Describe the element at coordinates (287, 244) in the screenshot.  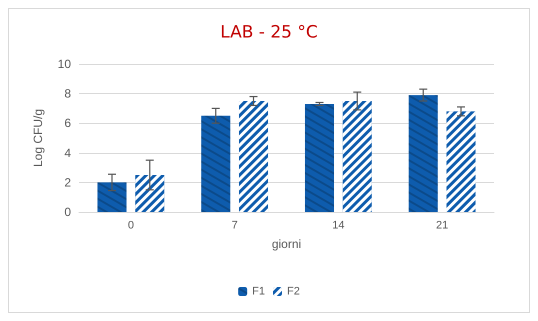
I see `x-axis-title: giorni` at that location.